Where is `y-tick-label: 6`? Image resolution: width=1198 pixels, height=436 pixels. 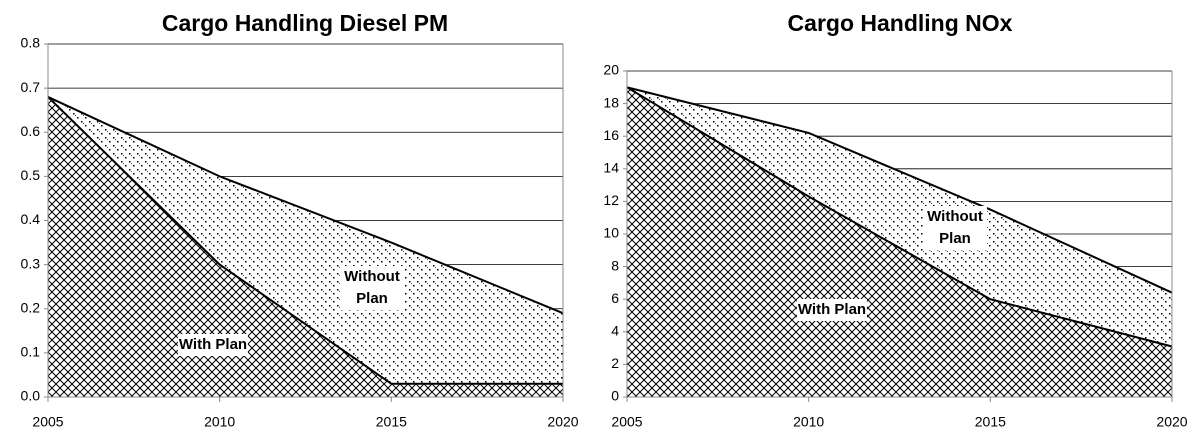 y-tick-label: 6 is located at coordinates (615, 298).